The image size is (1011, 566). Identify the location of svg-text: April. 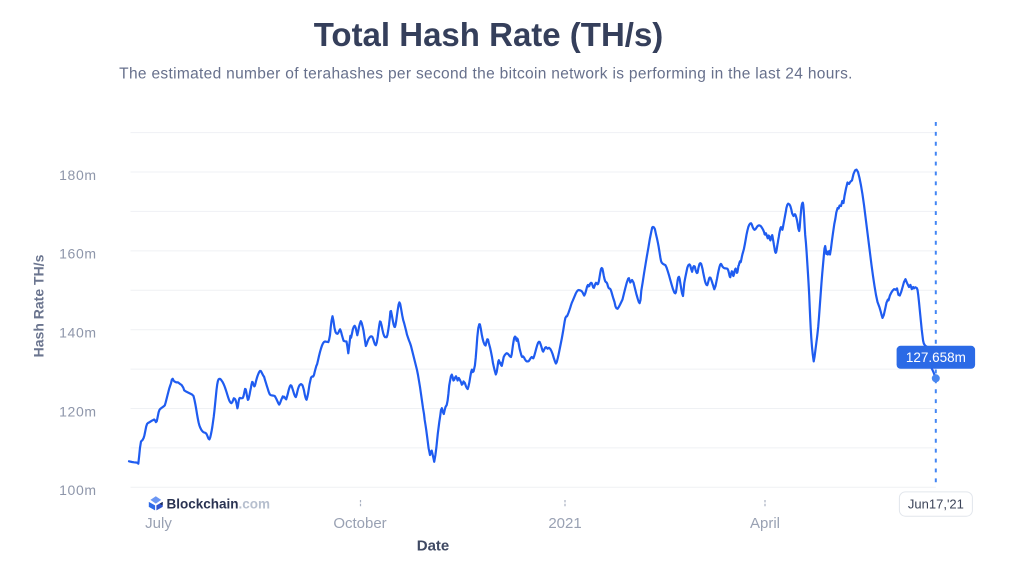
(765, 523).